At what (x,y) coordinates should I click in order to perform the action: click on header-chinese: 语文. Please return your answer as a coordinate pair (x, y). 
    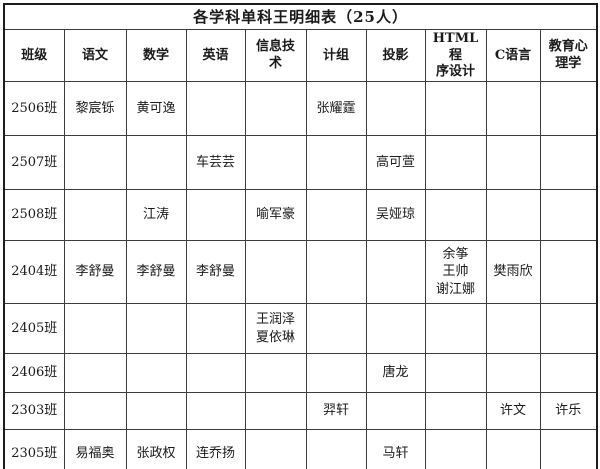
    Looking at the image, I should click on (95, 55).